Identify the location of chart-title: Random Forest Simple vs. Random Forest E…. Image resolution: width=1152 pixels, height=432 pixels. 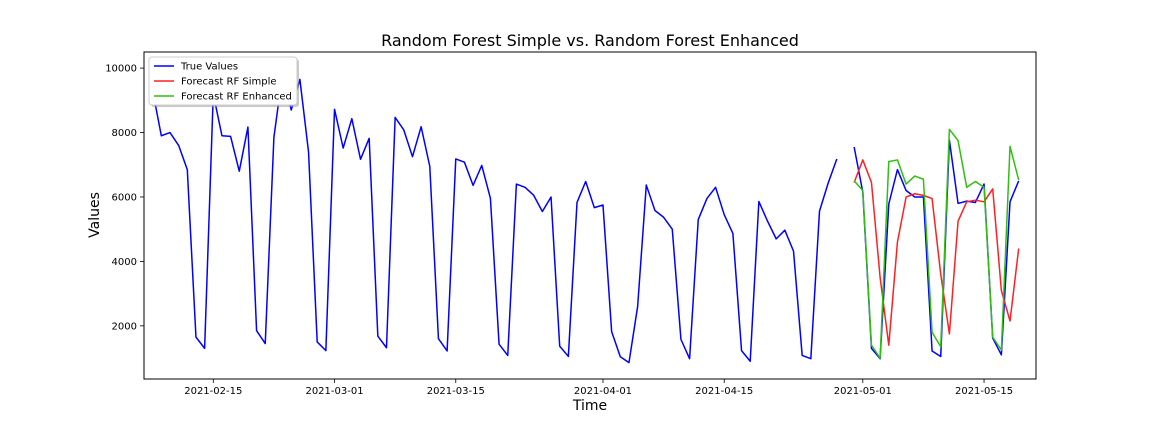
(590, 40).